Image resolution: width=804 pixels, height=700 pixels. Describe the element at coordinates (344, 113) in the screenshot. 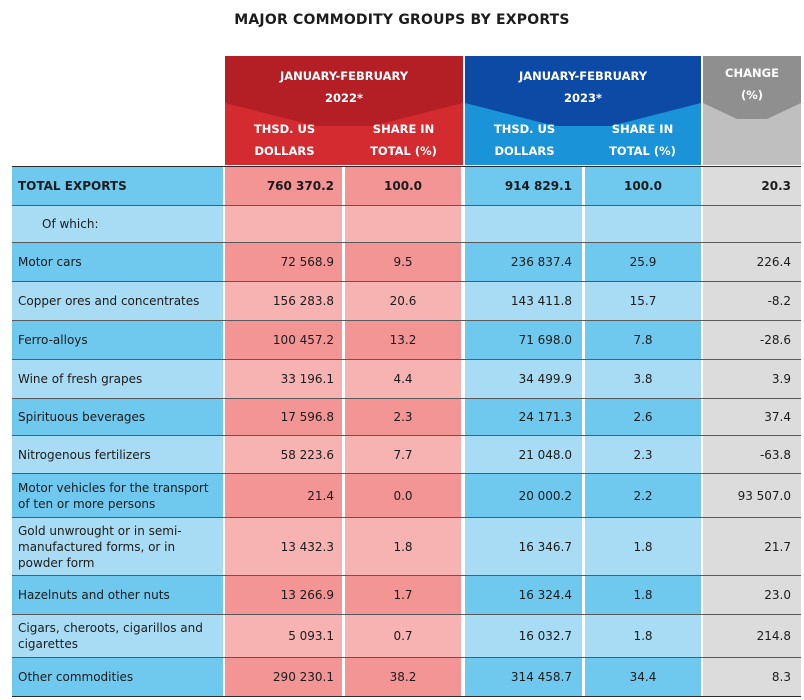

I see `chevron-2022-decoration` at that location.